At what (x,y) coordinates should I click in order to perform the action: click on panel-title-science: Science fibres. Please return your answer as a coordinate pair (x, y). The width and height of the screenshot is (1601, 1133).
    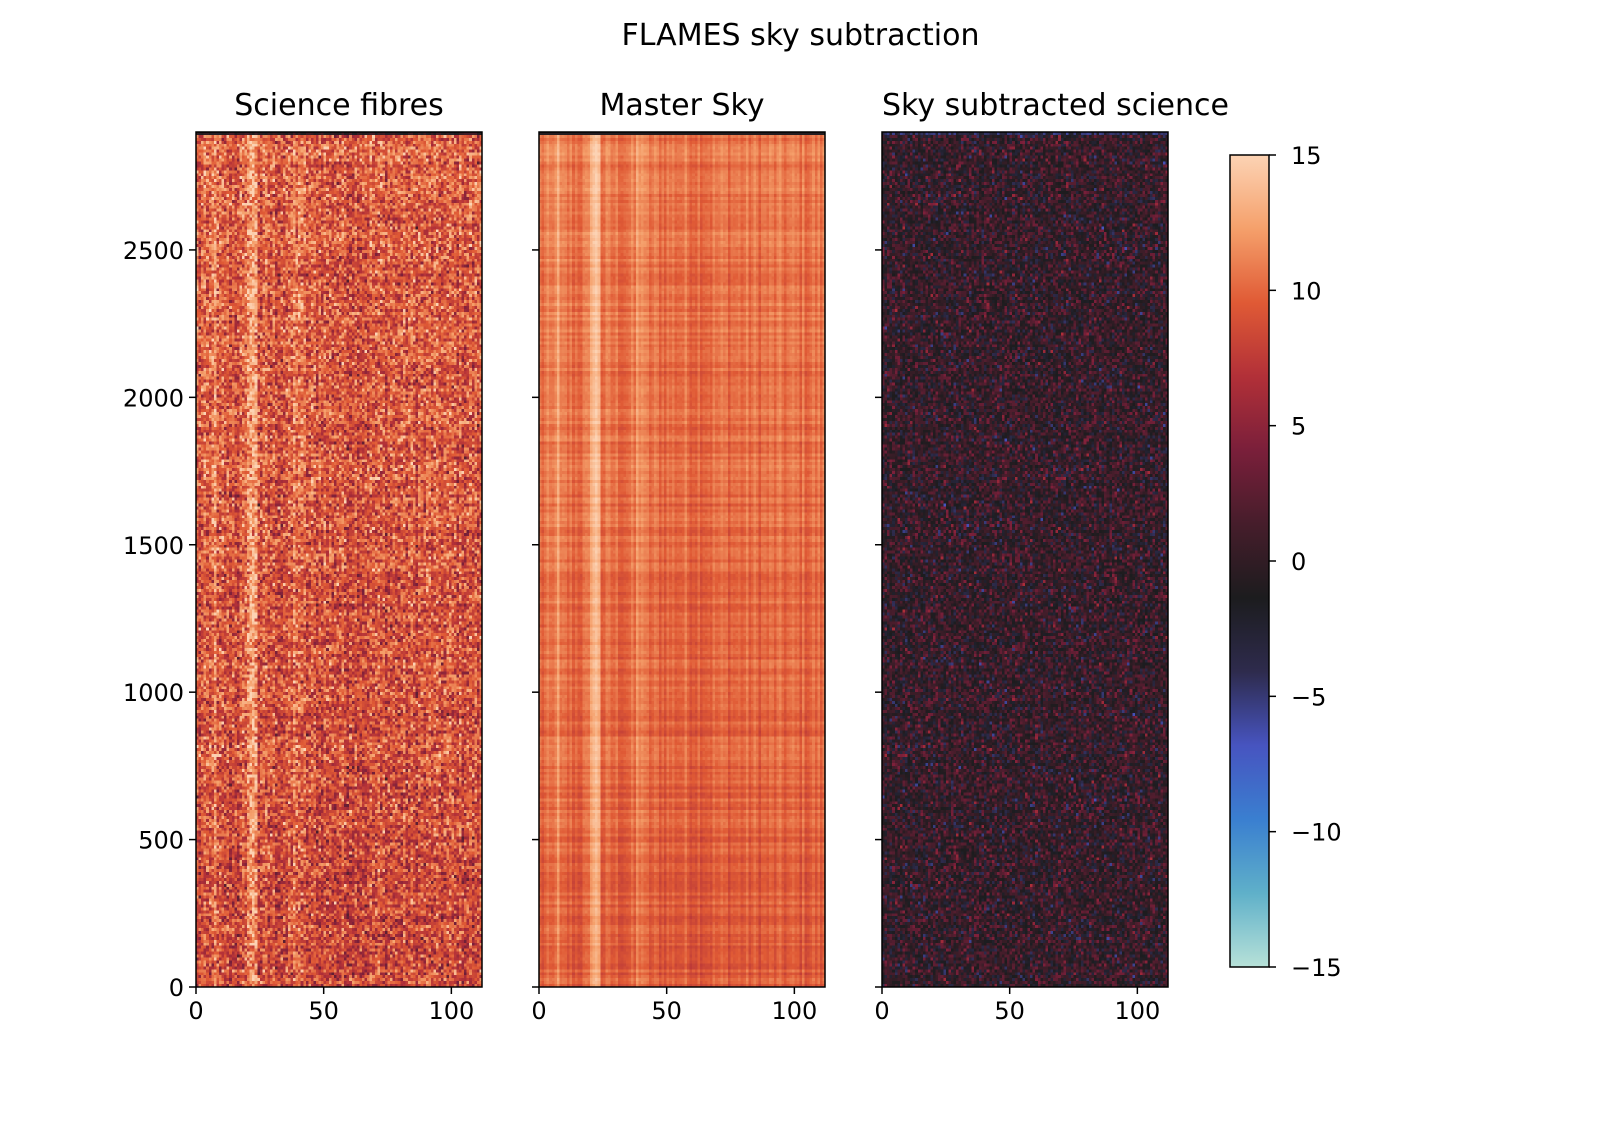
    Looking at the image, I should click on (339, 105).